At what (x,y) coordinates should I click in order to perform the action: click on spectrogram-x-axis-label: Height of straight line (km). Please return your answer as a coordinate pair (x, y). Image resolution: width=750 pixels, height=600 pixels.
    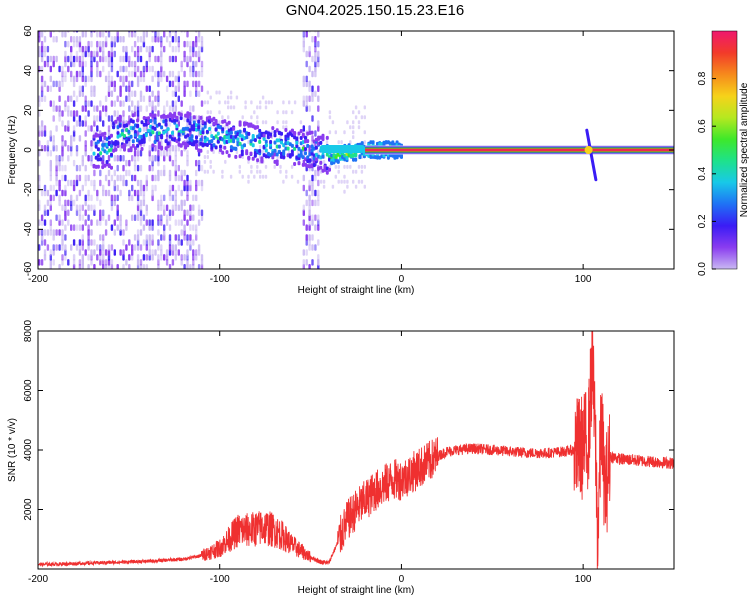
    Looking at the image, I should click on (356, 290).